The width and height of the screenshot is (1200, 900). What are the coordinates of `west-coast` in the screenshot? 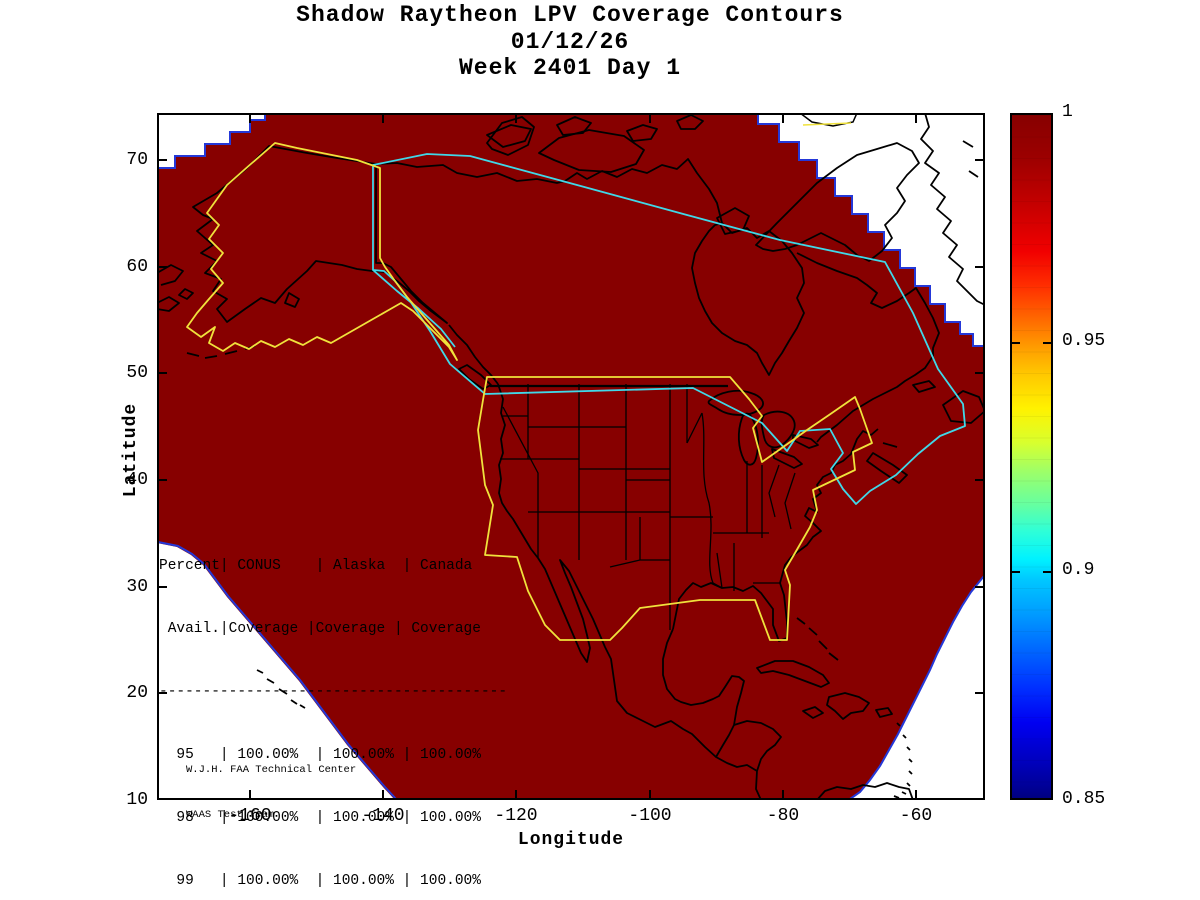 It's located at (621, 570).